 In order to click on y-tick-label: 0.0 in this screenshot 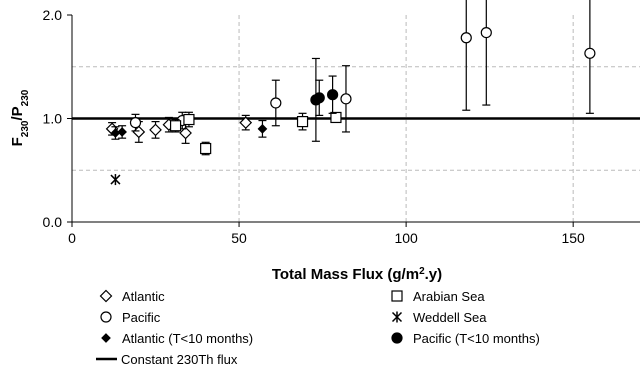, I will do `click(53, 222)`.